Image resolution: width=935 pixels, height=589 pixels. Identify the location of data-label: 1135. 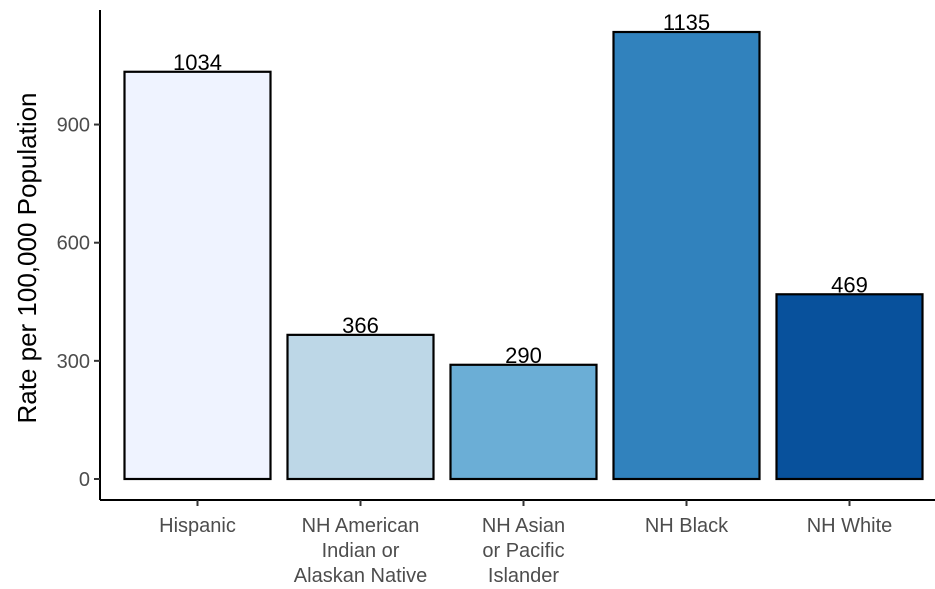
(686, 22).